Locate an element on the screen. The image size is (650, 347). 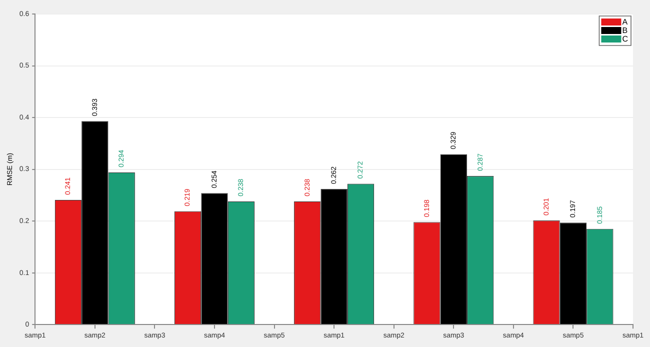
legend-label: A is located at coordinates (625, 21).